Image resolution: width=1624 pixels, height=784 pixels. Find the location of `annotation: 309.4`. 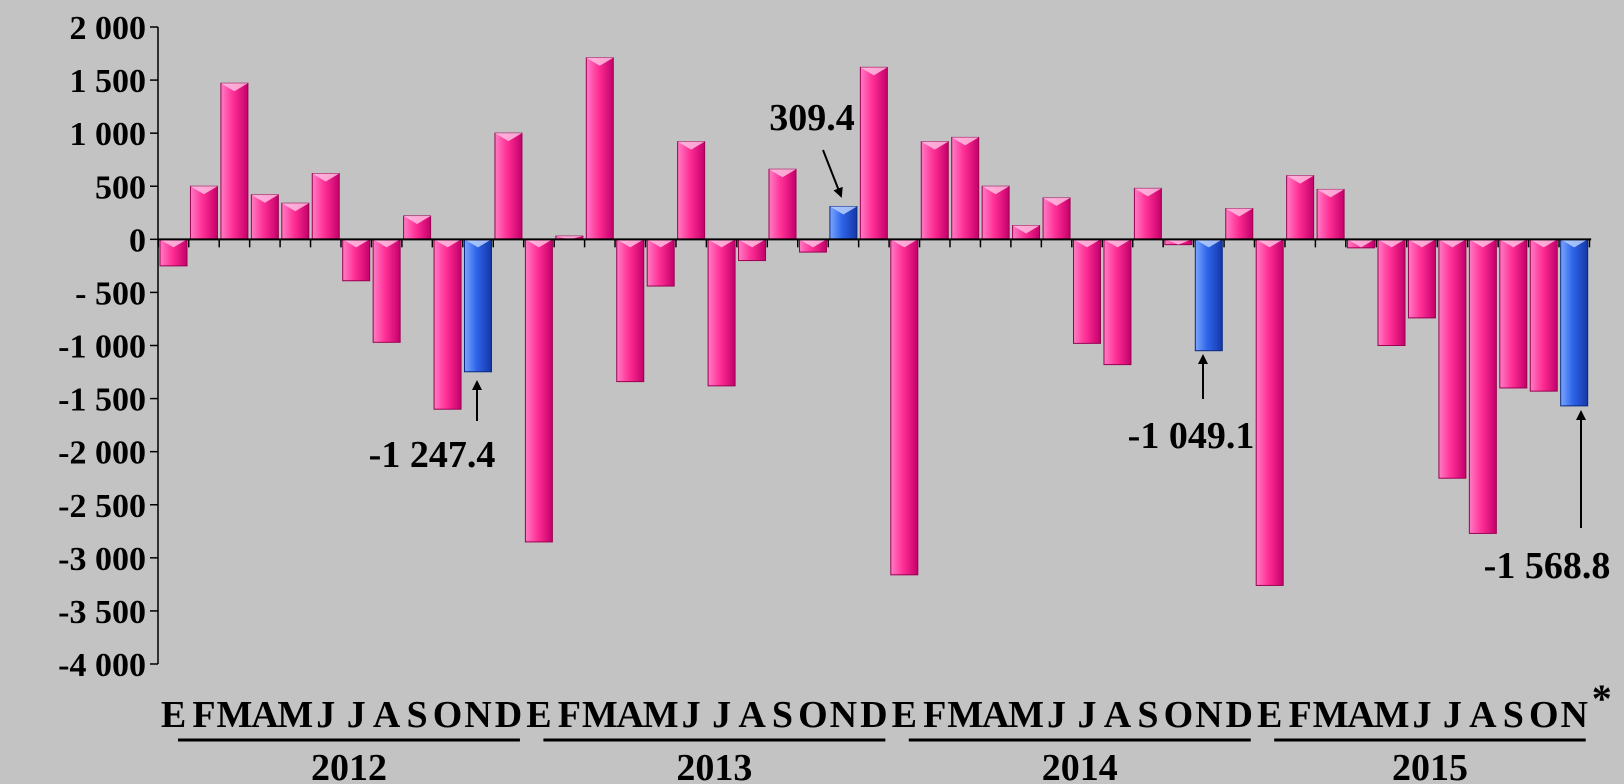

annotation: 309.4 is located at coordinates (812, 147).